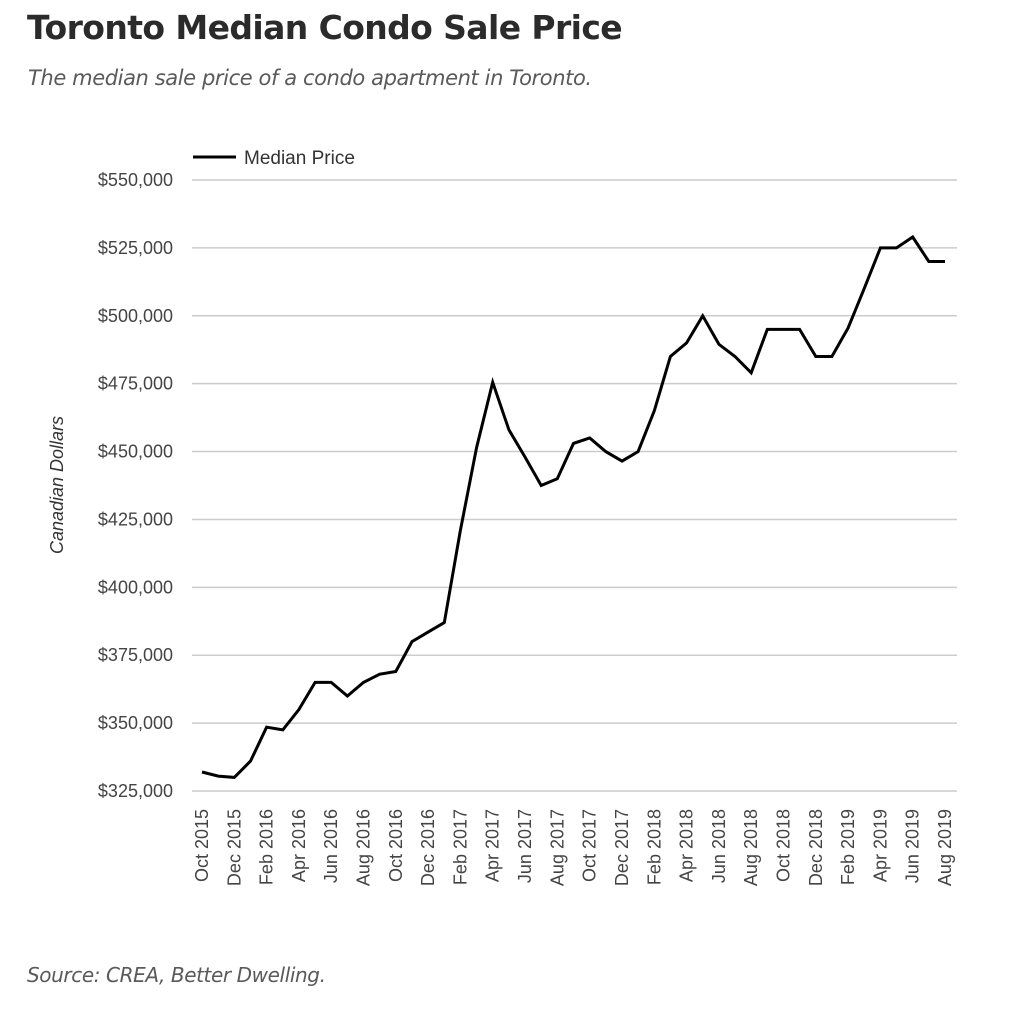  I want to click on chart-title: Toronto Median Condo Sale Price, so click(325, 27).